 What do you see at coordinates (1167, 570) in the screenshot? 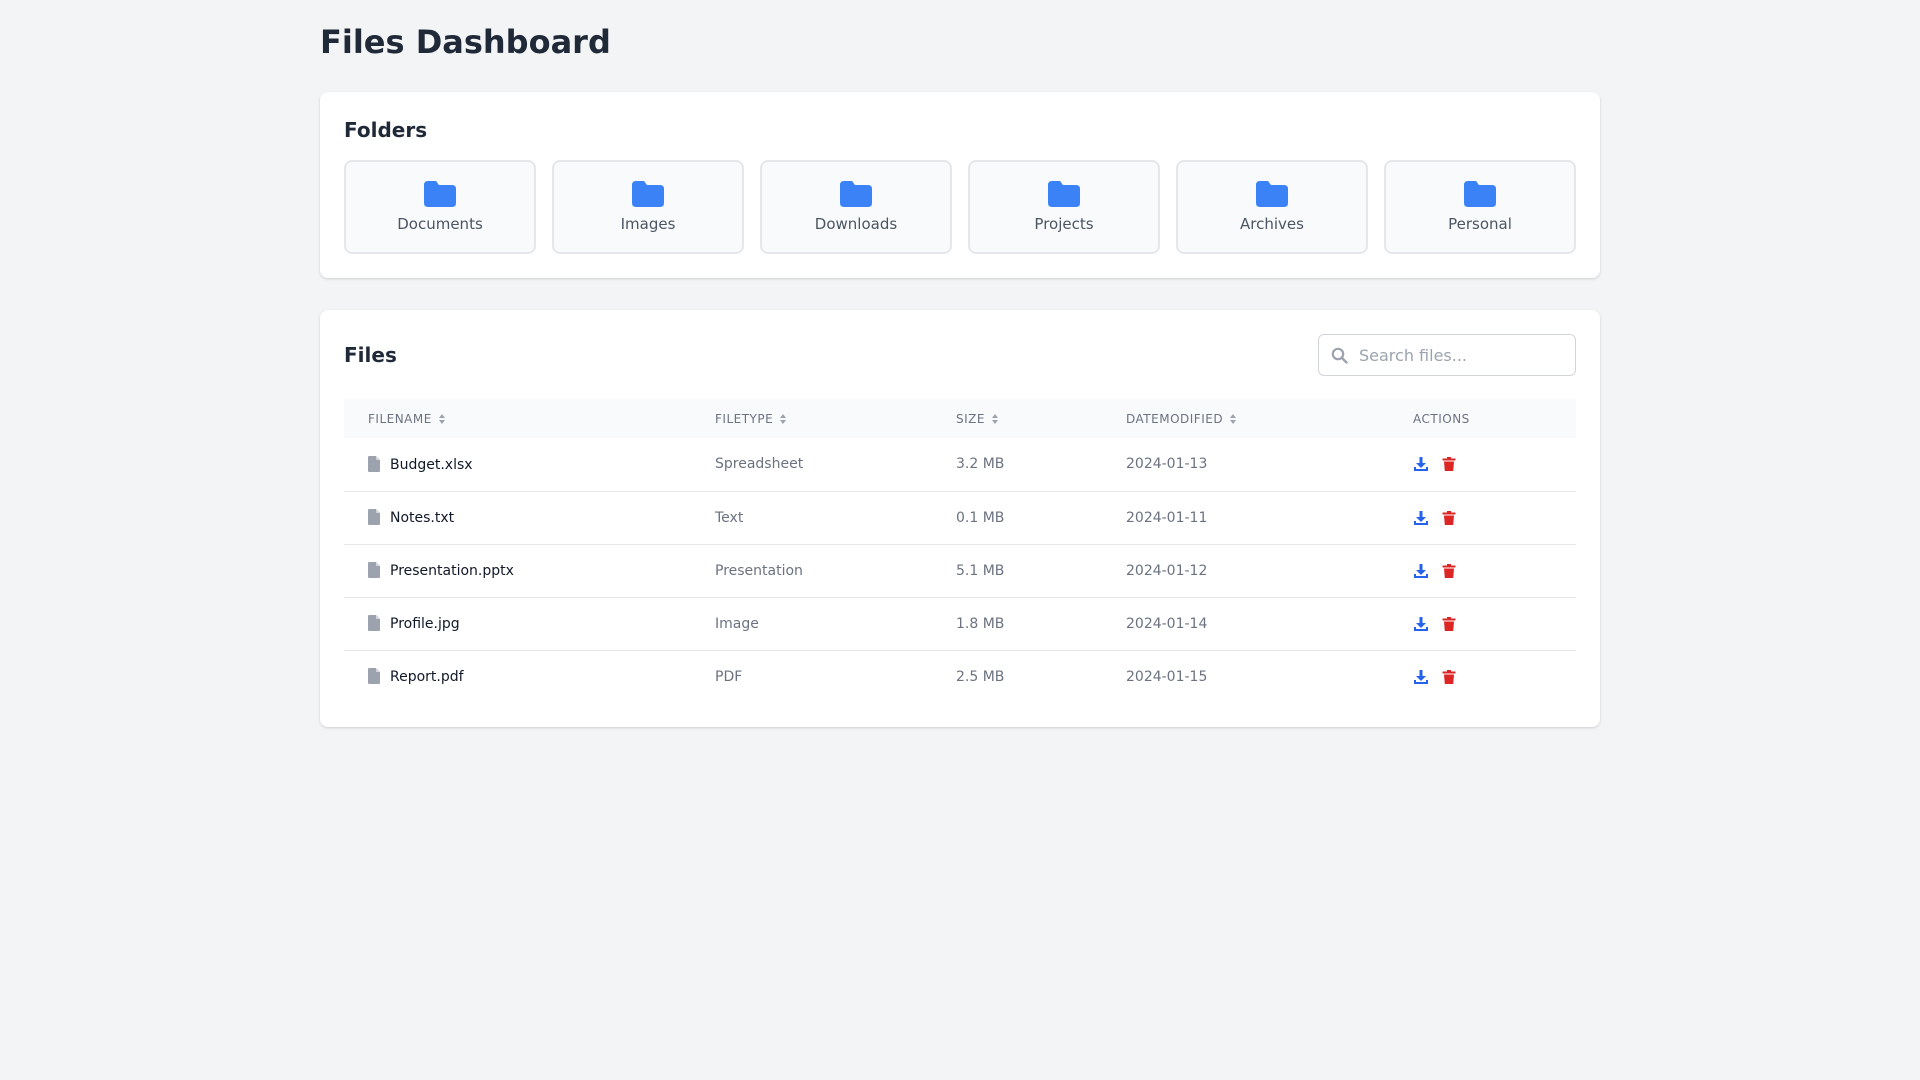
I see `date-cell: 2024-01-12` at bounding box center [1167, 570].